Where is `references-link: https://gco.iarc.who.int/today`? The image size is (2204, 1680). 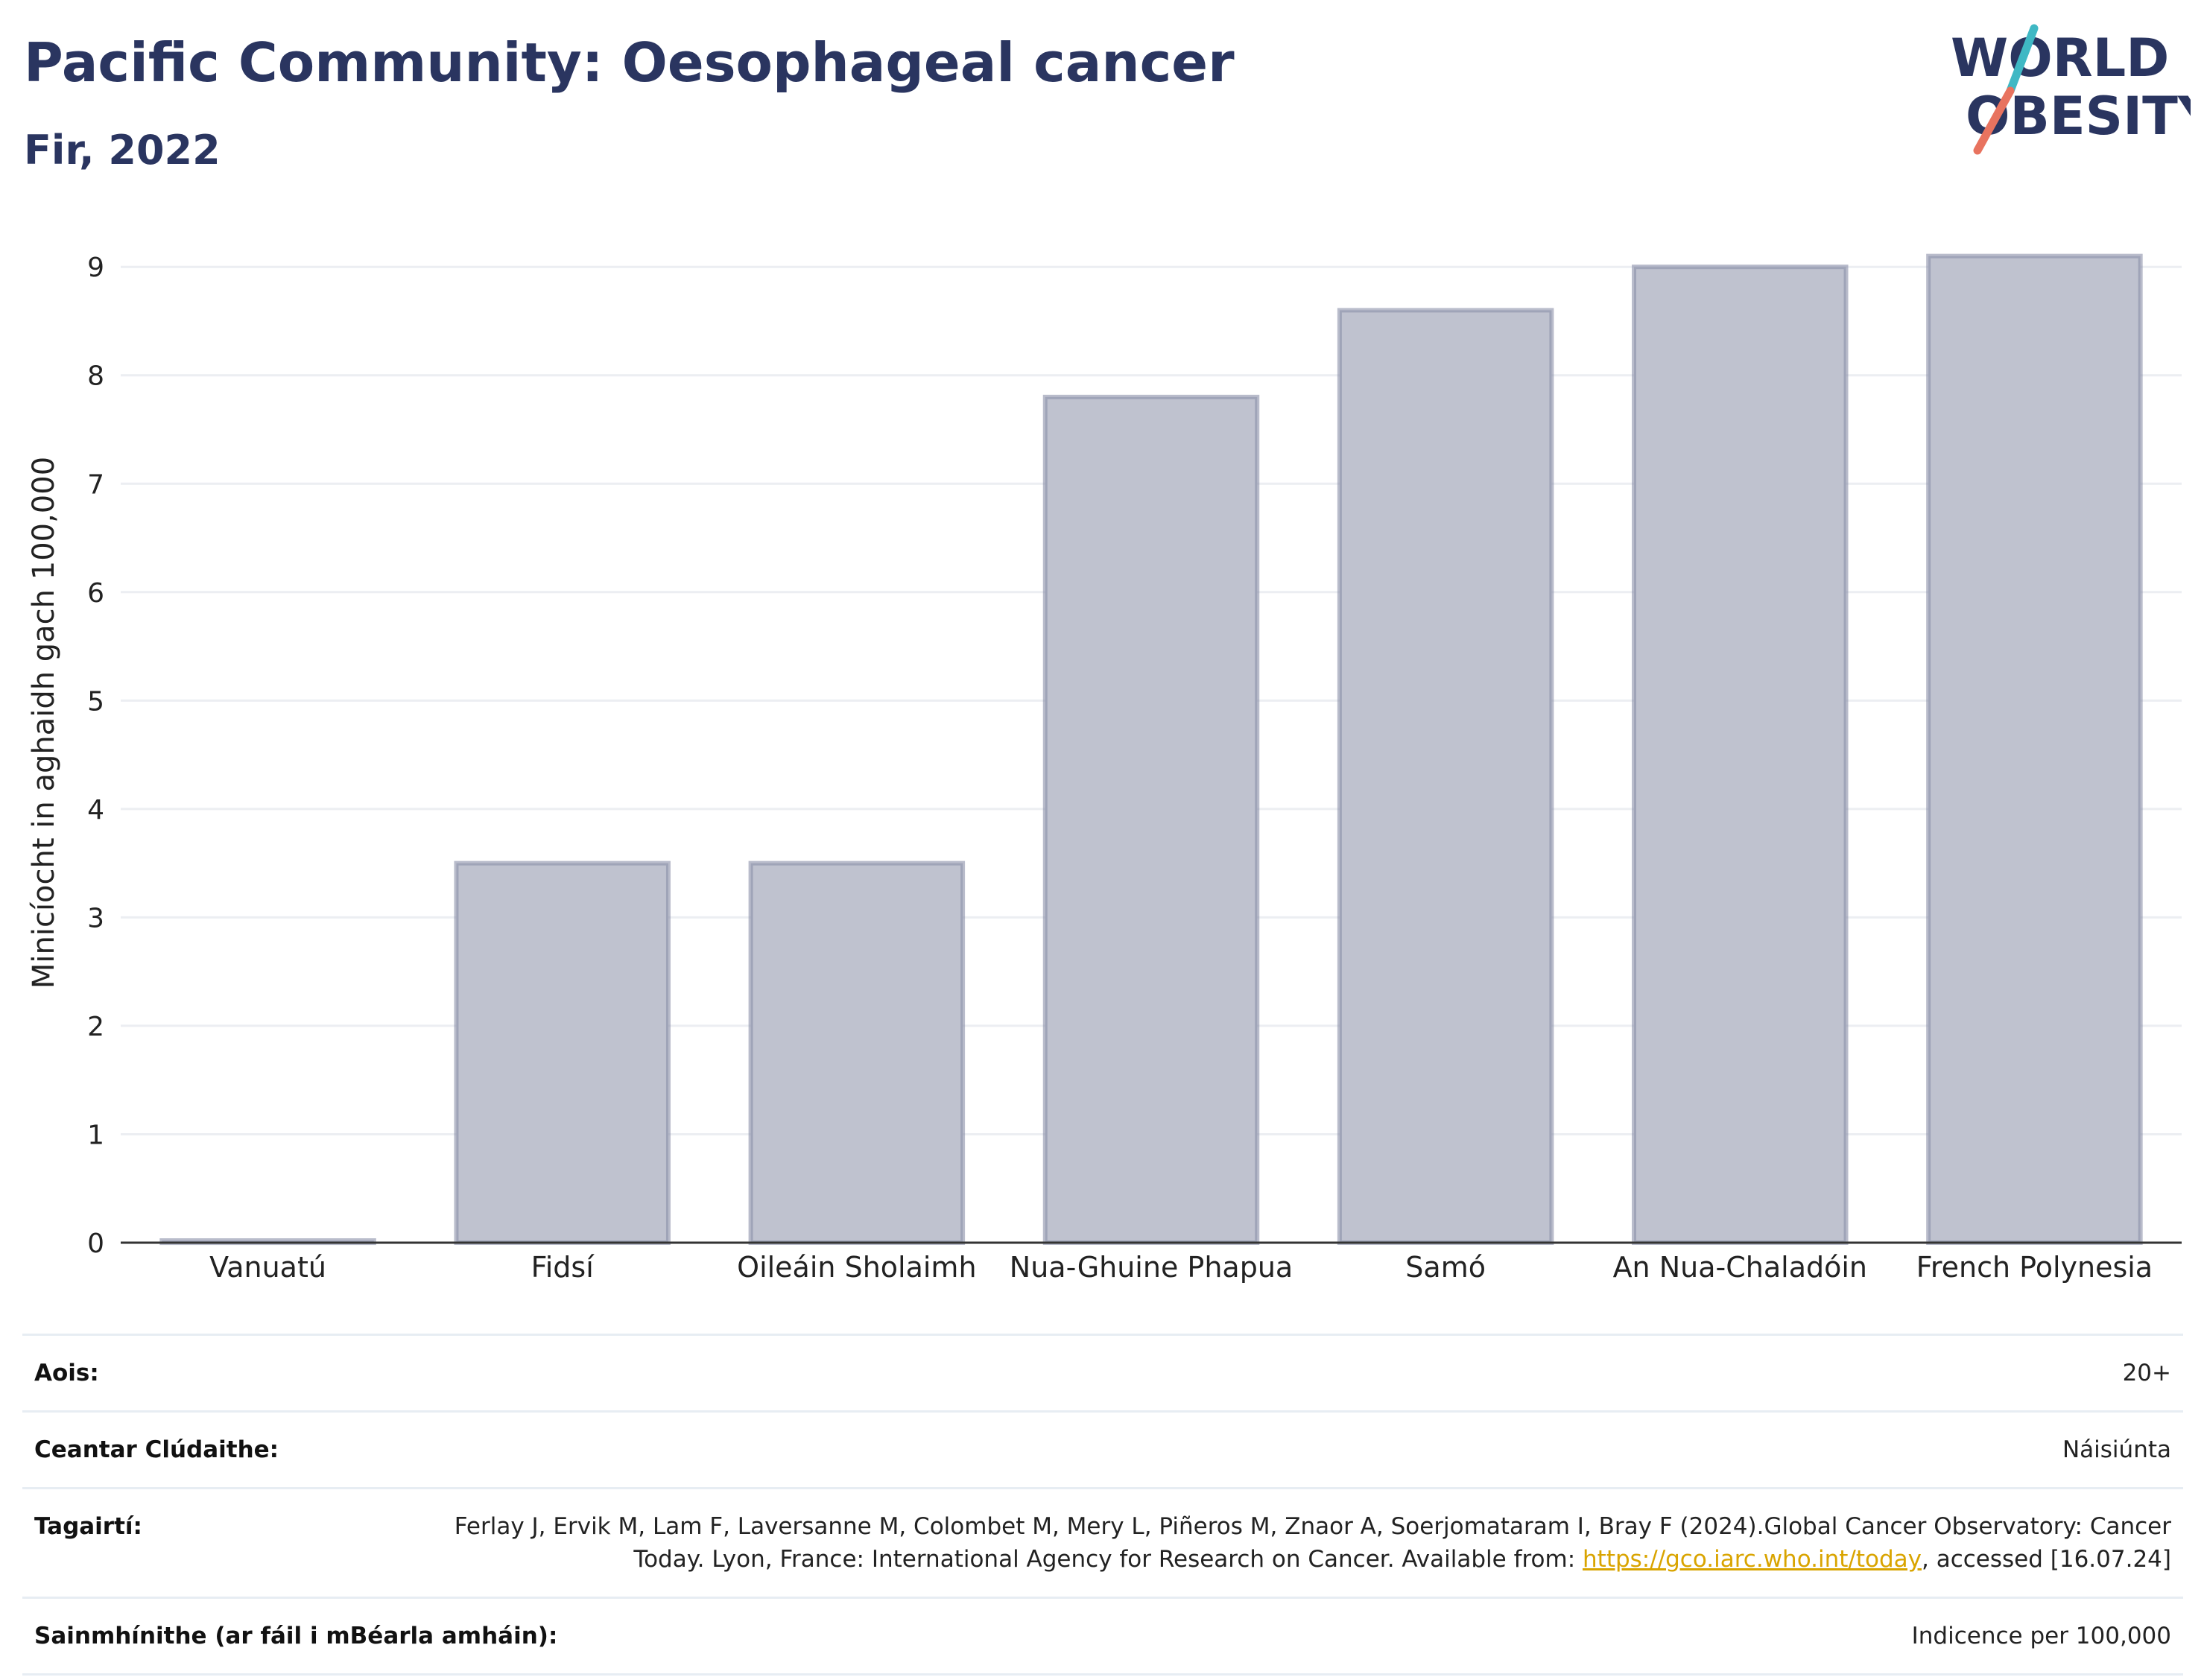
references-link: https://gco.iarc.who.int/today is located at coordinates (1752, 1559).